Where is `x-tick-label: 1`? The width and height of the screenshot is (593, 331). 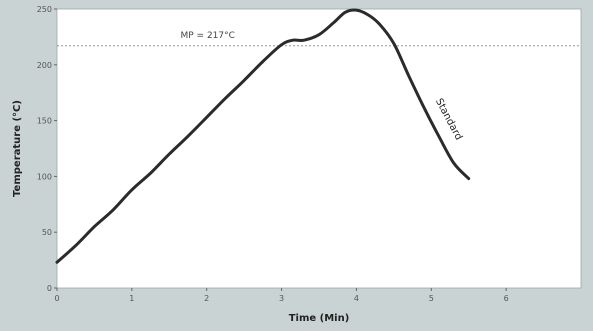 x-tick-label: 1 is located at coordinates (131, 298).